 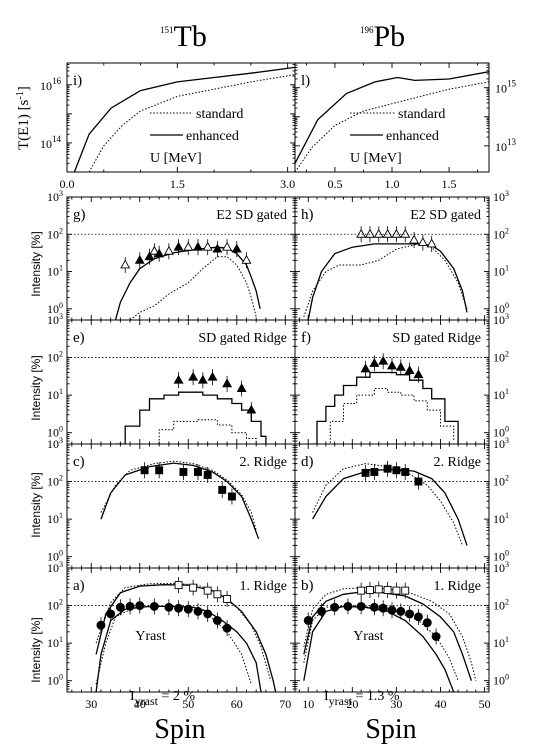 I want to click on panel-label-i: i), so click(x=77, y=81).